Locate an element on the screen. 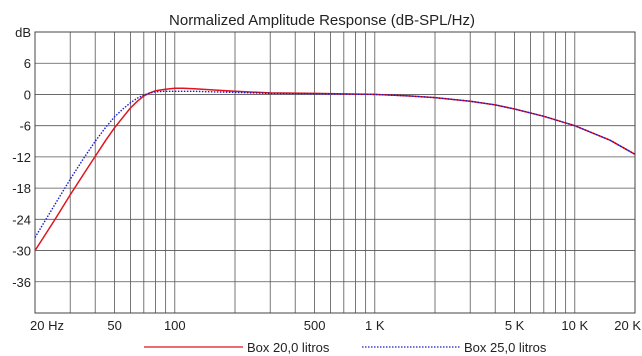  y-tick-label: -12 is located at coordinates (21, 157).